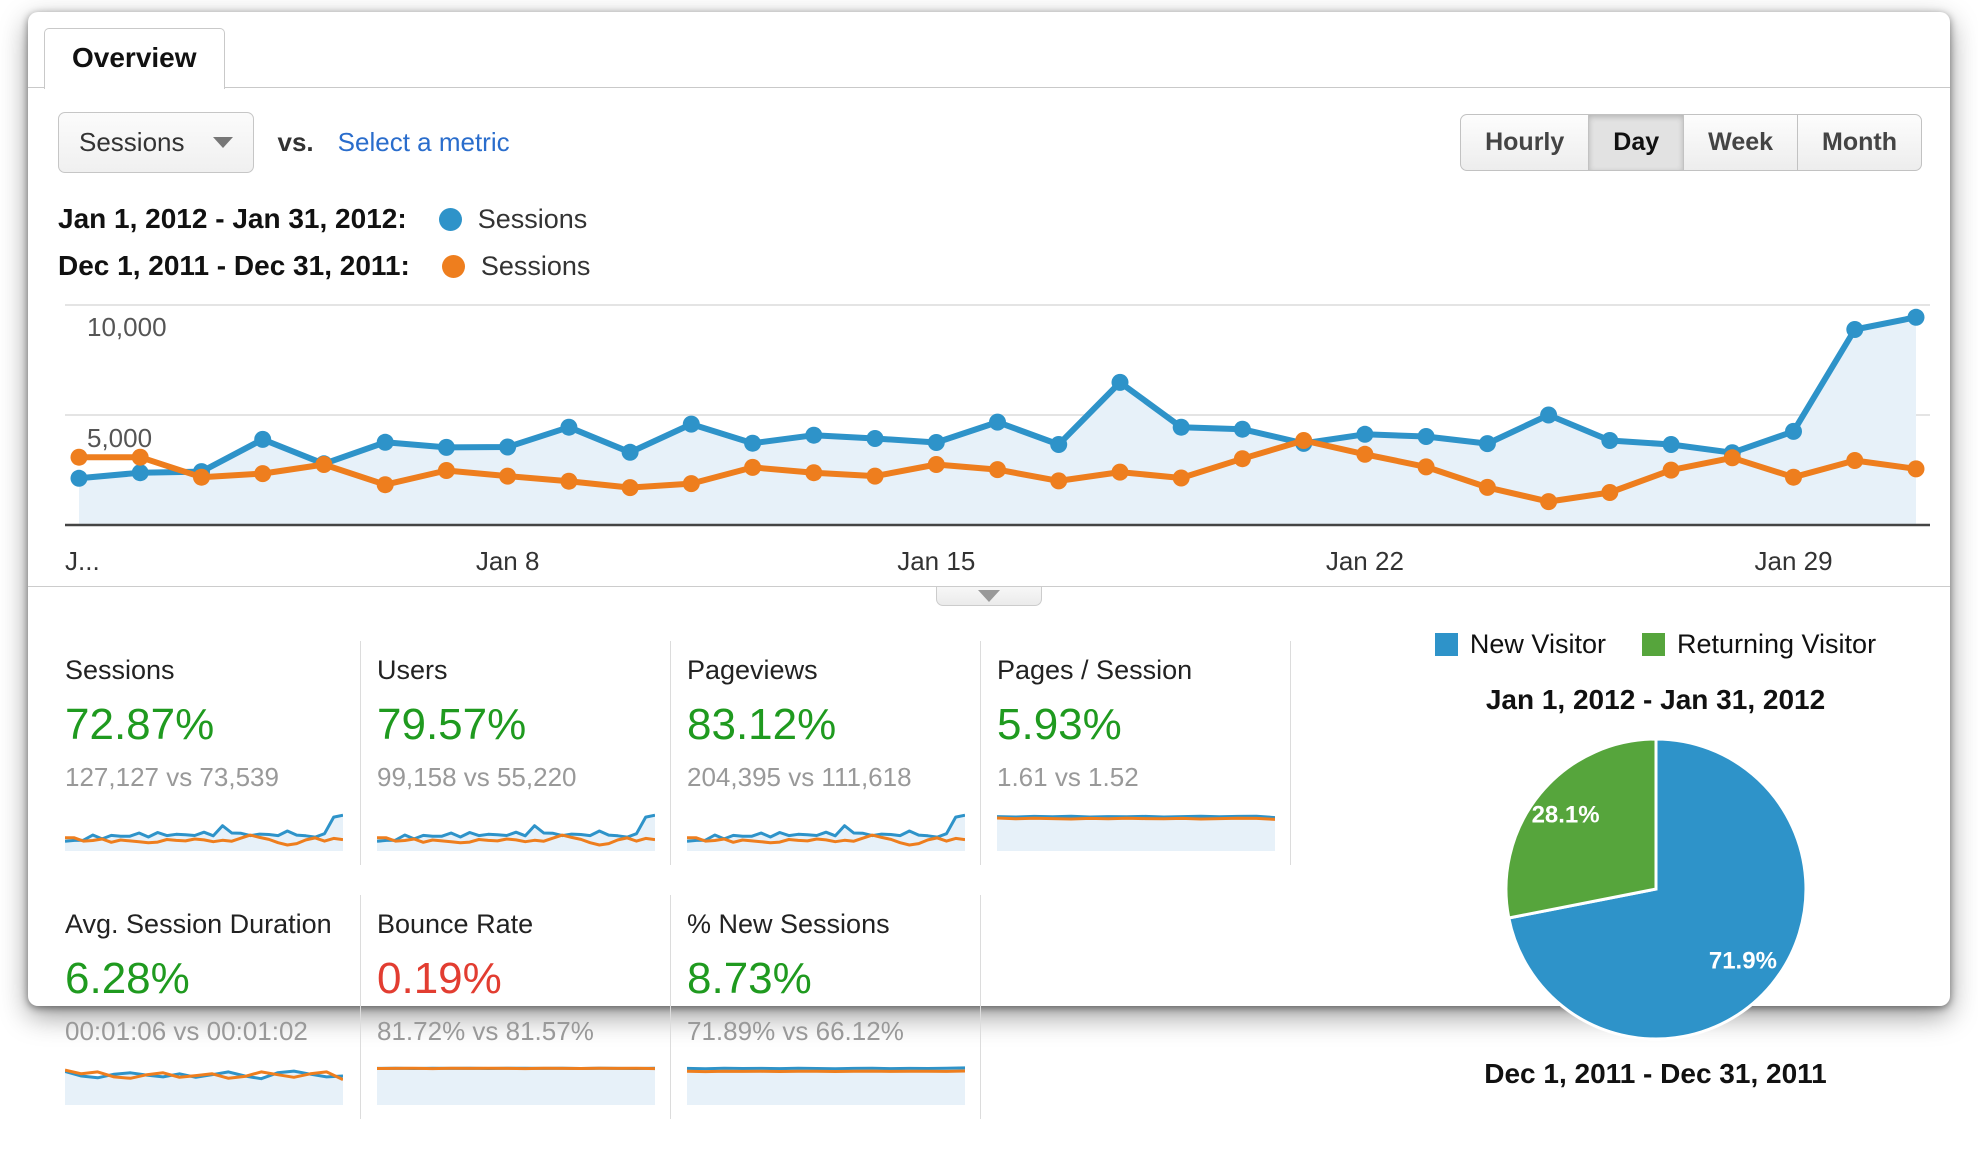 The width and height of the screenshot is (1978, 1149). I want to click on x-tick-label: Jan 22, so click(1364, 561).